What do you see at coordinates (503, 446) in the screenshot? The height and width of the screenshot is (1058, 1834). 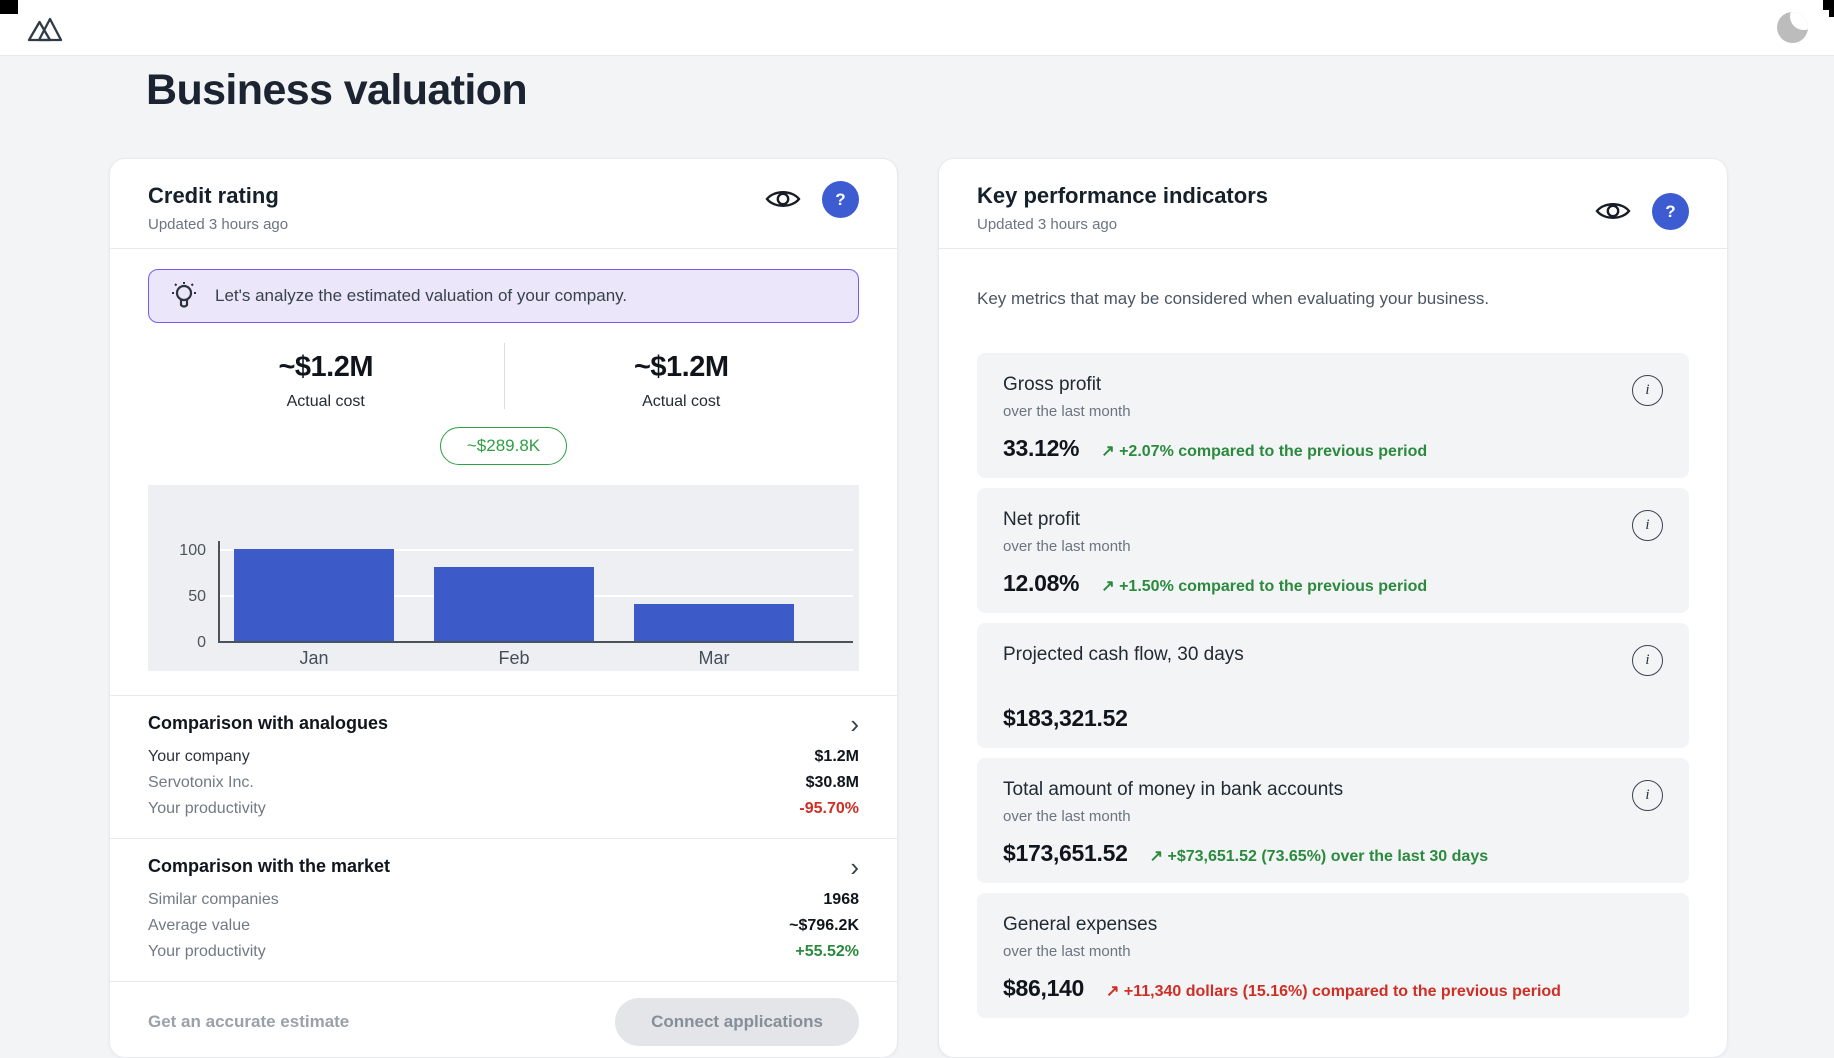 I see `difference-badge-row: ~$289.8K` at bounding box center [503, 446].